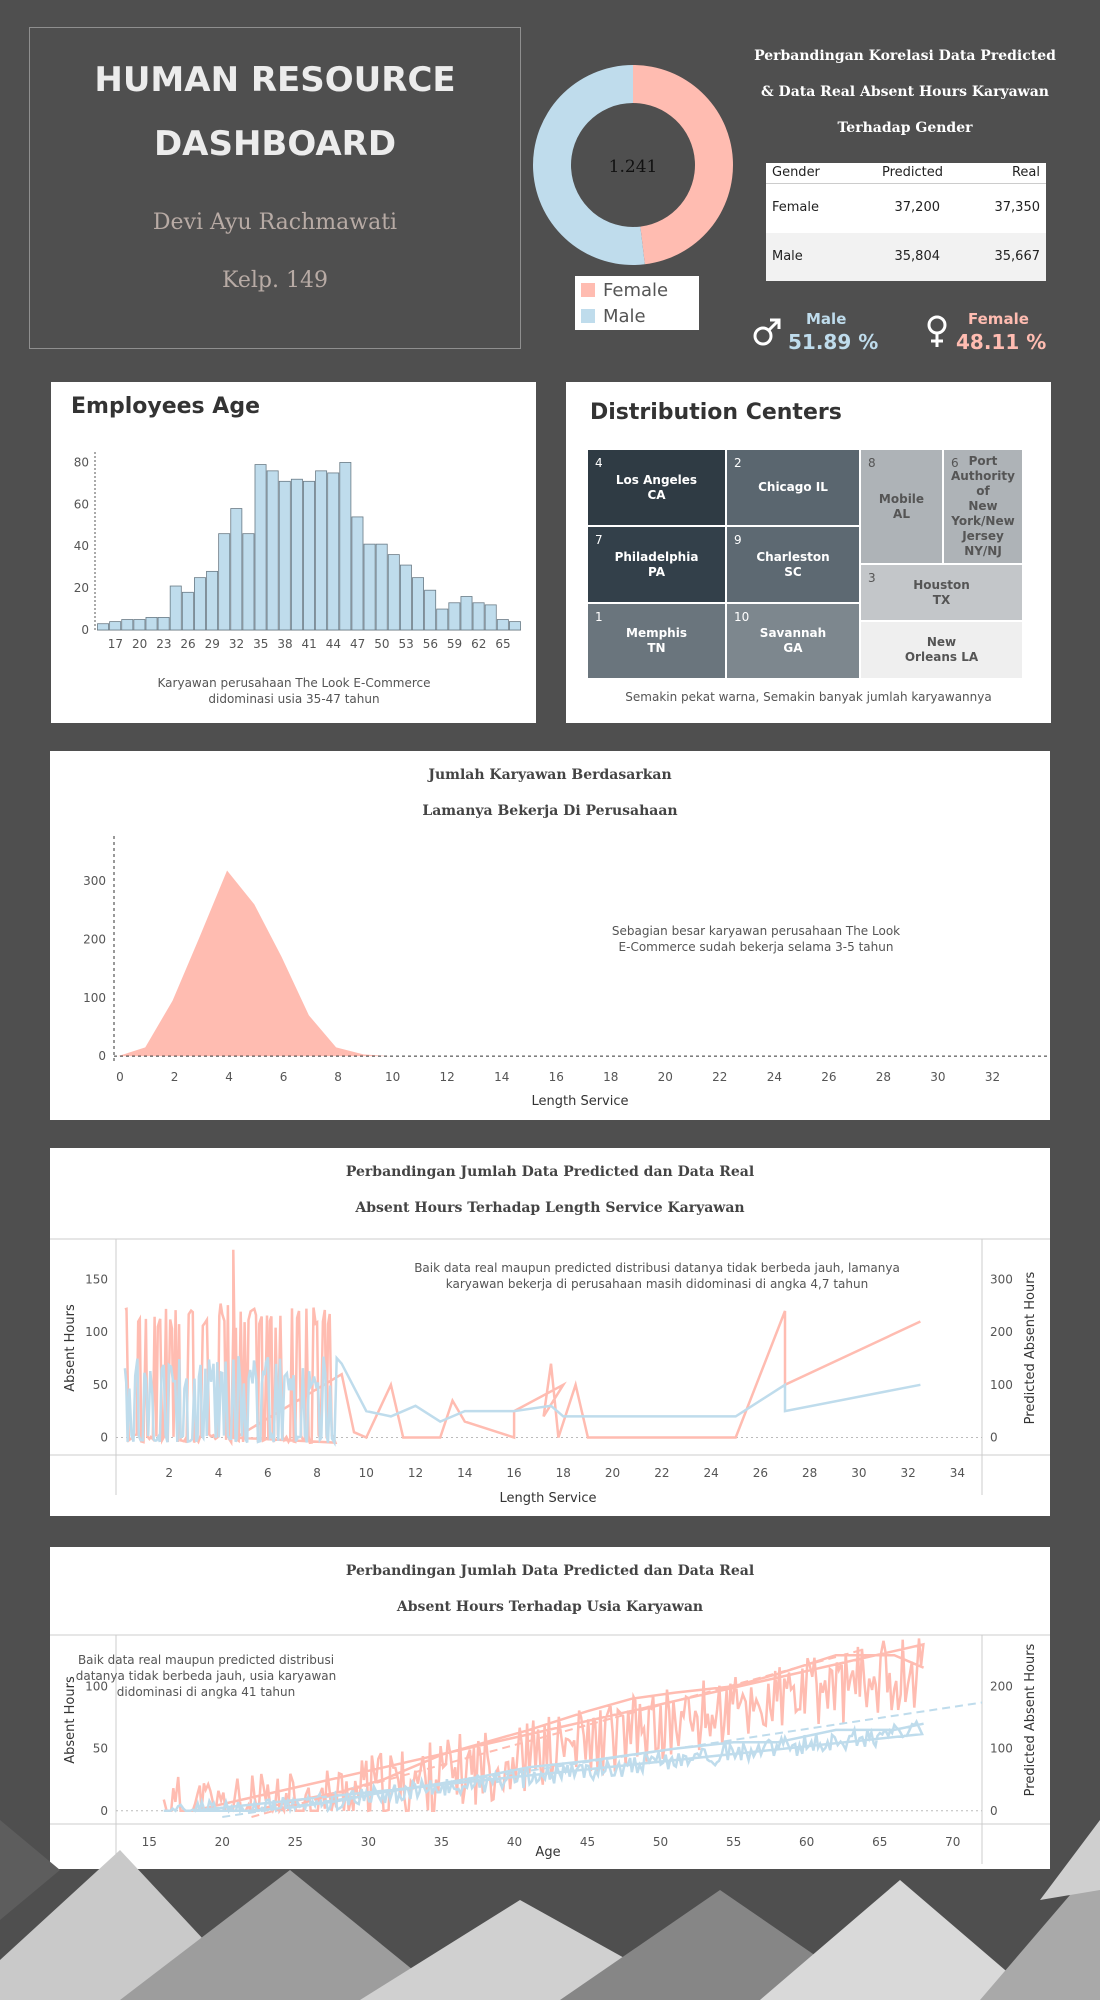 The image size is (1100, 2000). What do you see at coordinates (733, 1842) in the screenshot?
I see `x-tick: 55` at bounding box center [733, 1842].